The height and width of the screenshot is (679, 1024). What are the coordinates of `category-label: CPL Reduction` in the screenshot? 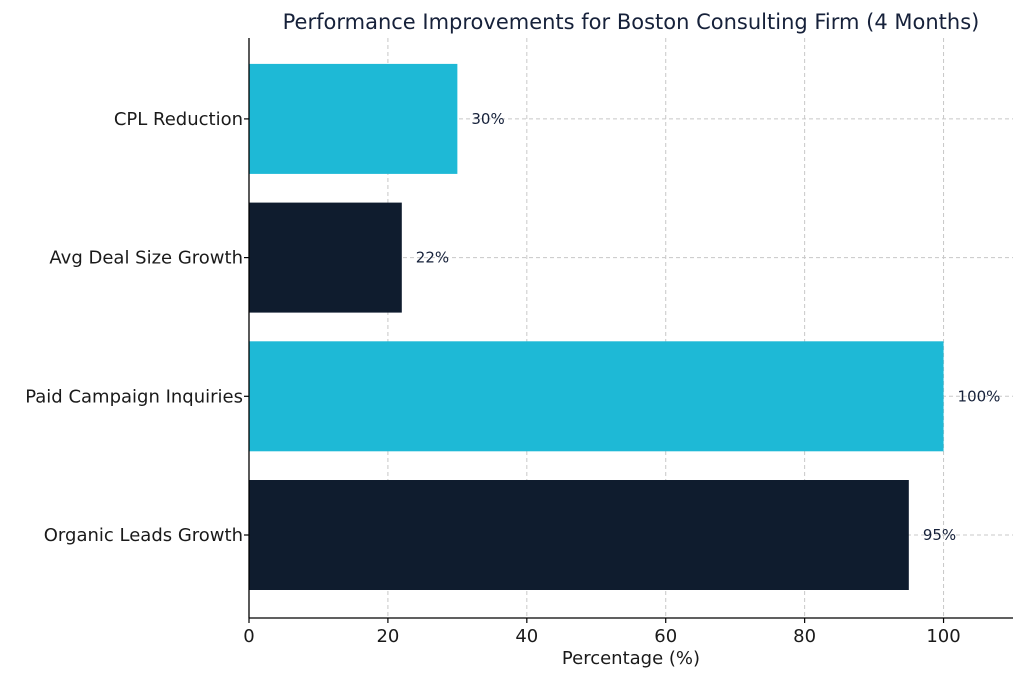 It's located at (178, 119).